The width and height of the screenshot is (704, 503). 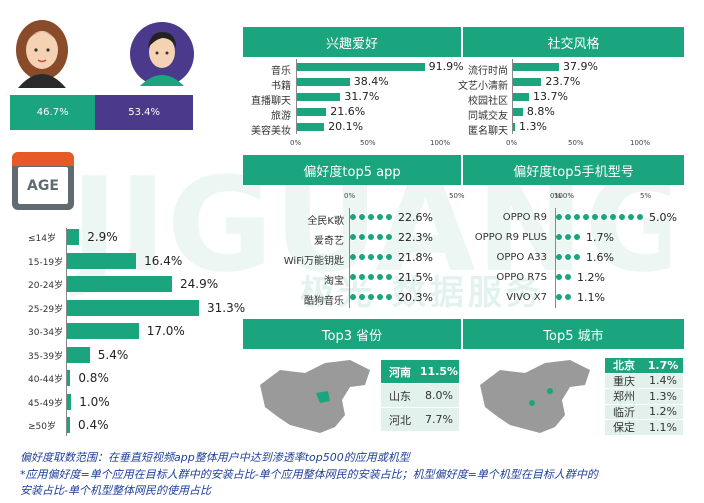 I want to click on social-label: 同城交友, so click(x=488, y=116).